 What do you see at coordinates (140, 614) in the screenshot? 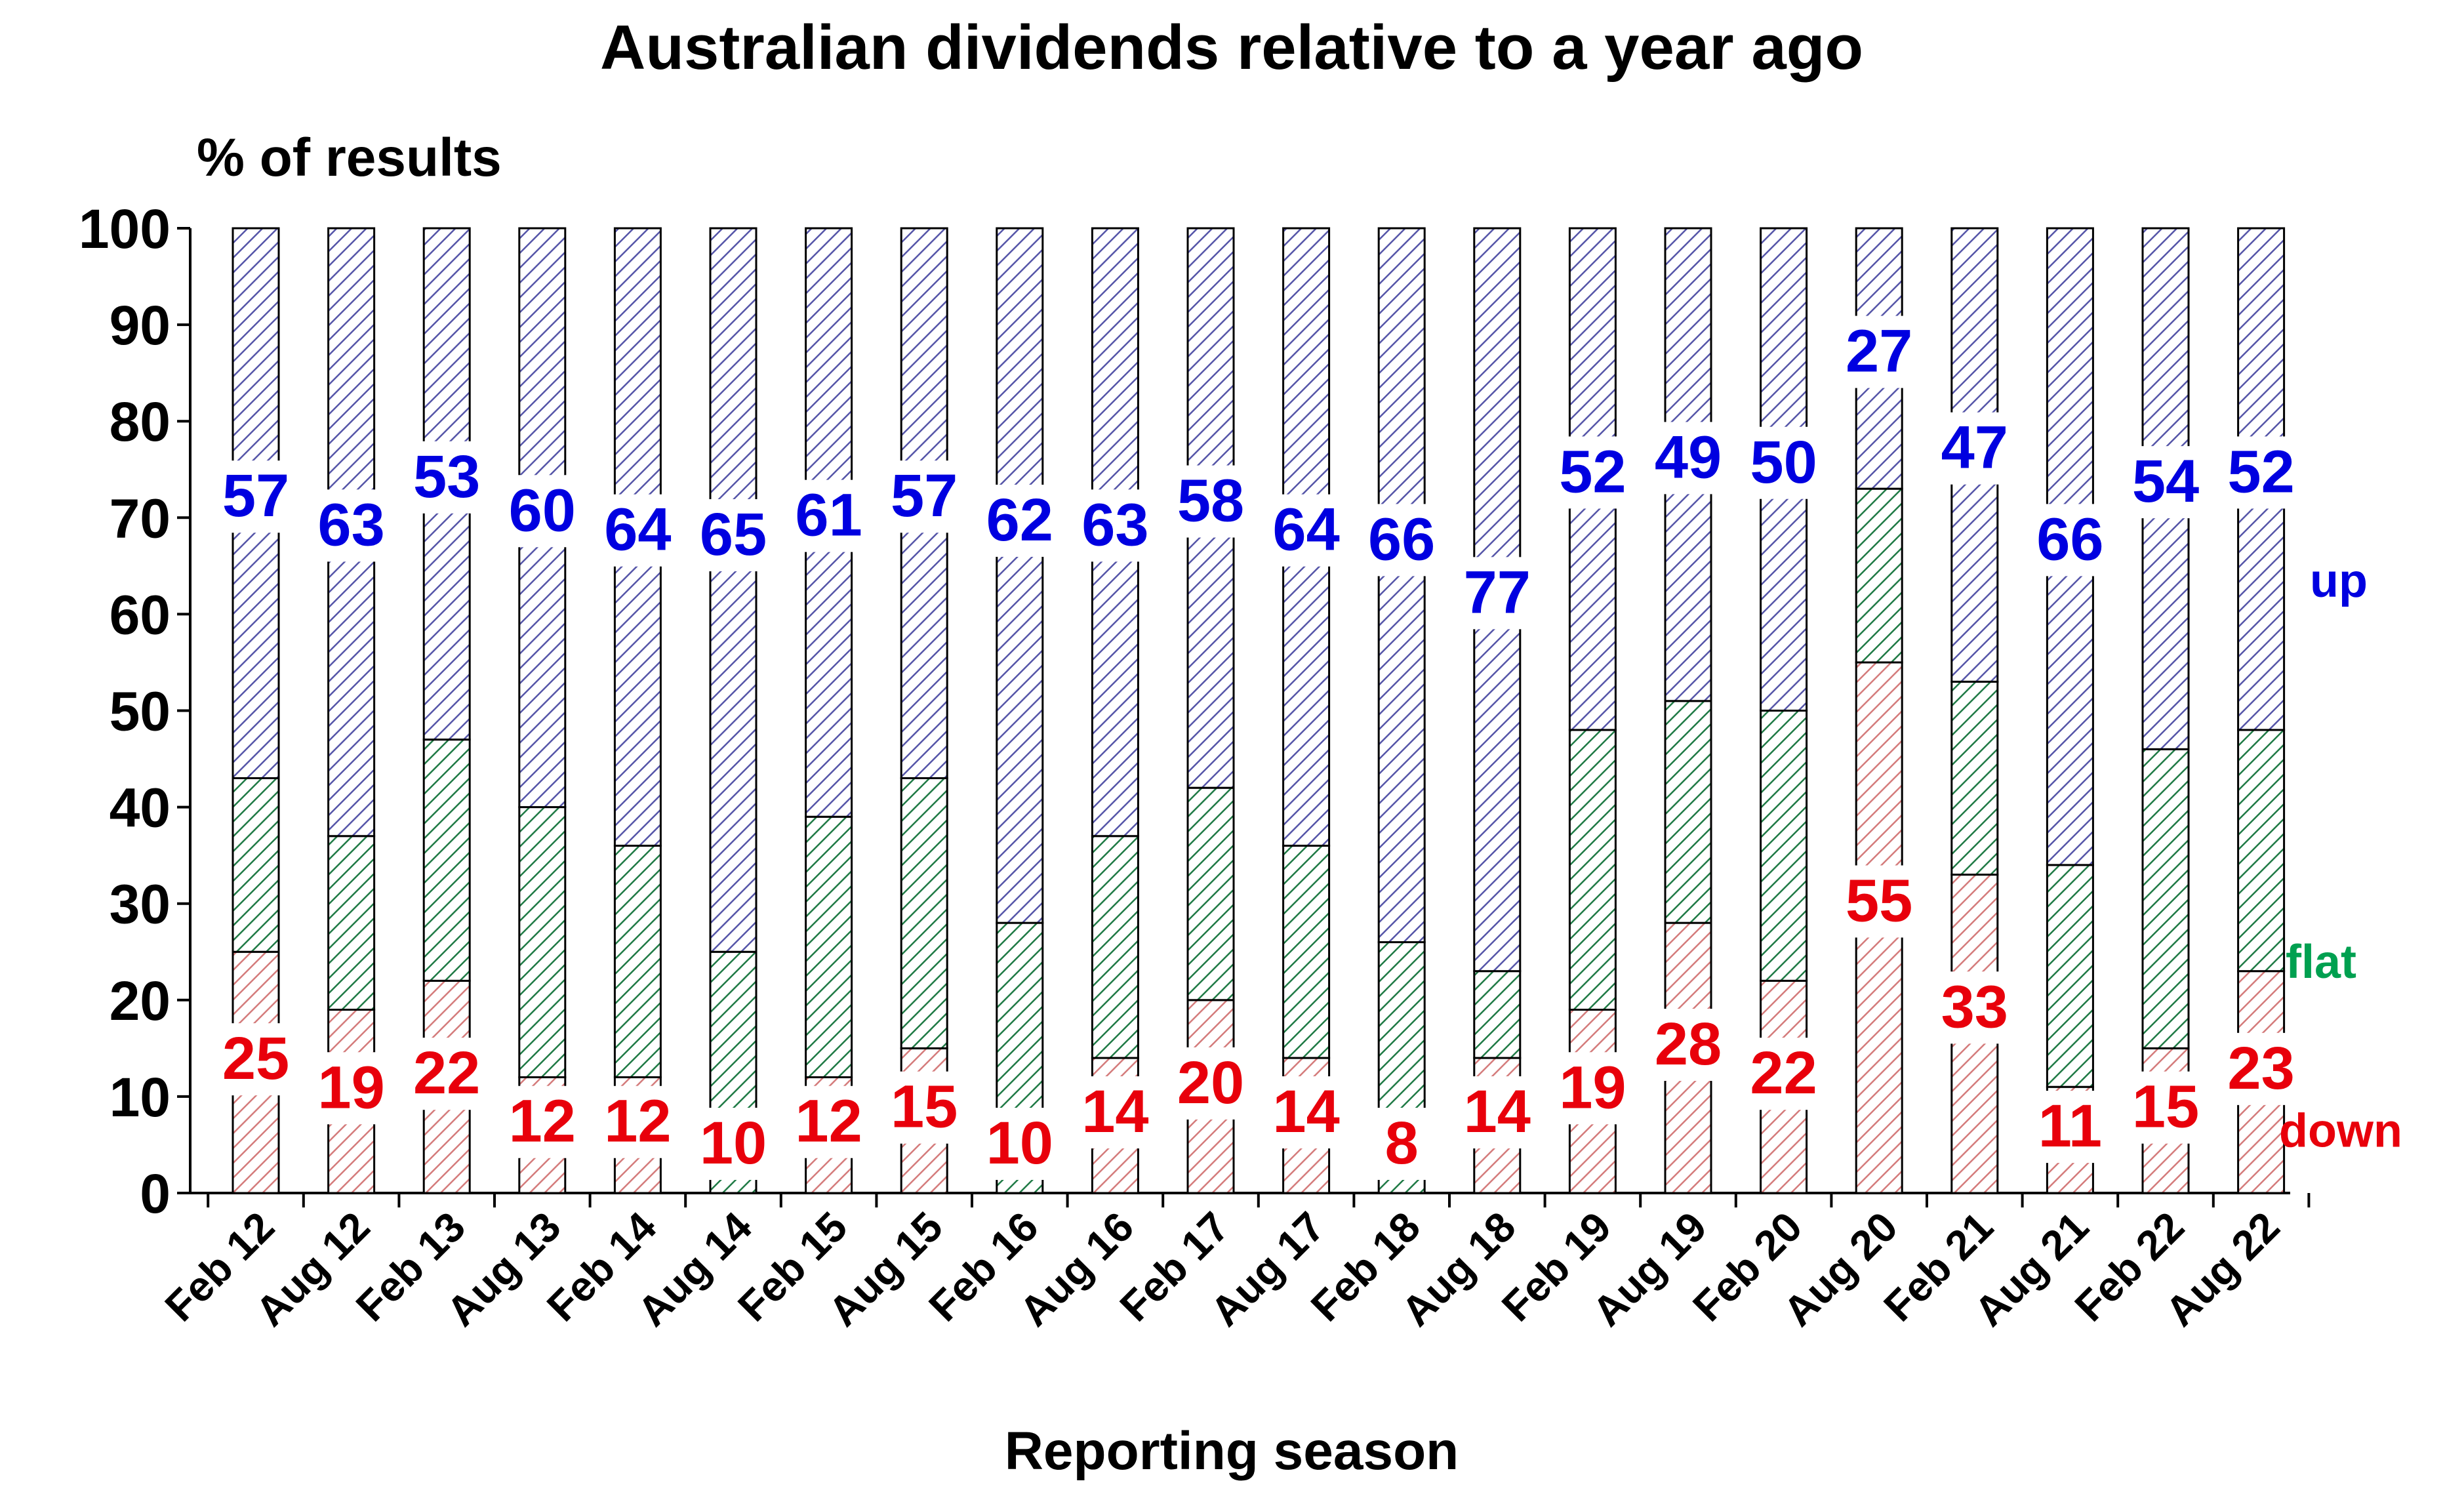
I see `y-tick-label: 60` at bounding box center [140, 614].